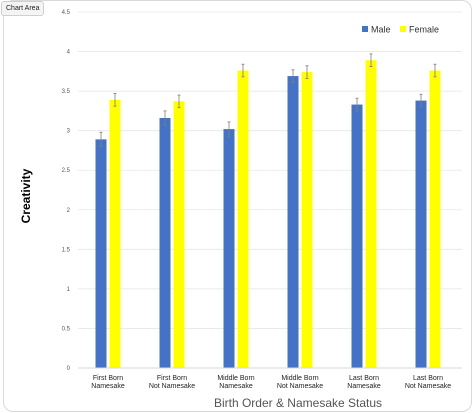 This screenshot has width=474, height=413. What do you see at coordinates (69, 290) in the screenshot?
I see `y-tick-label: 1` at bounding box center [69, 290].